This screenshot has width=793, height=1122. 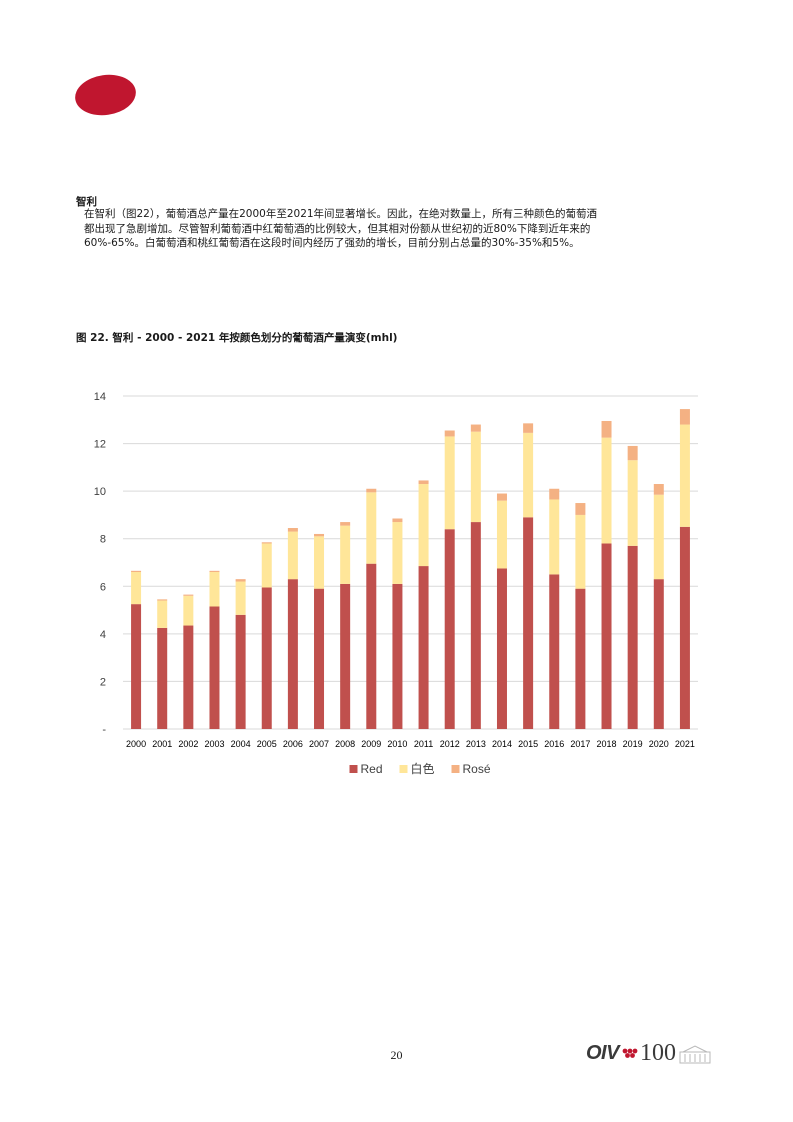 What do you see at coordinates (105, 95) in the screenshot?
I see `logo-blob` at bounding box center [105, 95].